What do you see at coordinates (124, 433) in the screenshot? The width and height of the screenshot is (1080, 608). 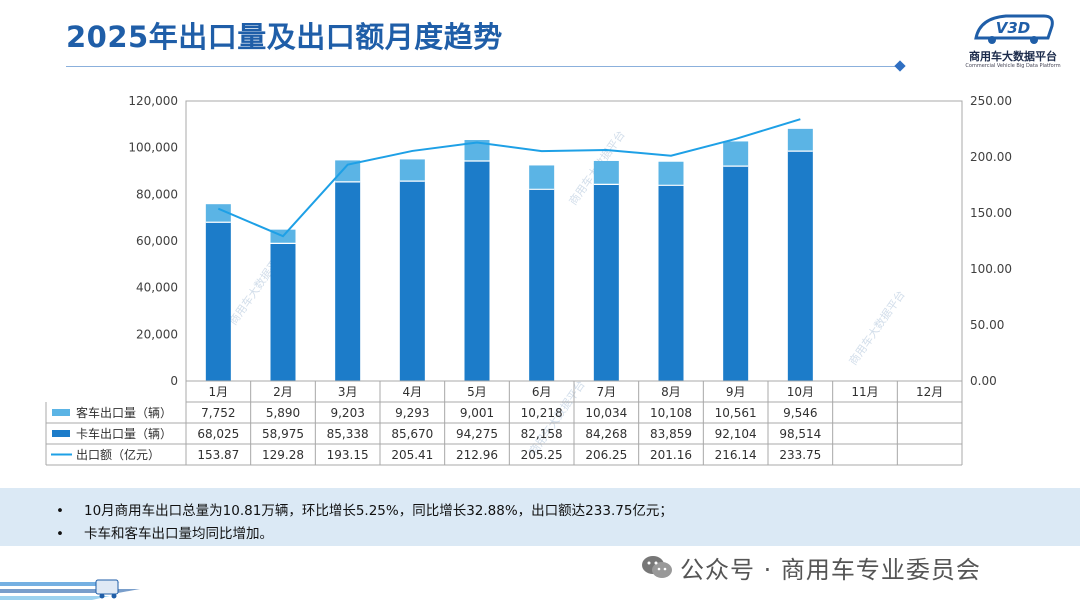 I see `legend-label: 卡车出口量（辆）` at bounding box center [124, 433].